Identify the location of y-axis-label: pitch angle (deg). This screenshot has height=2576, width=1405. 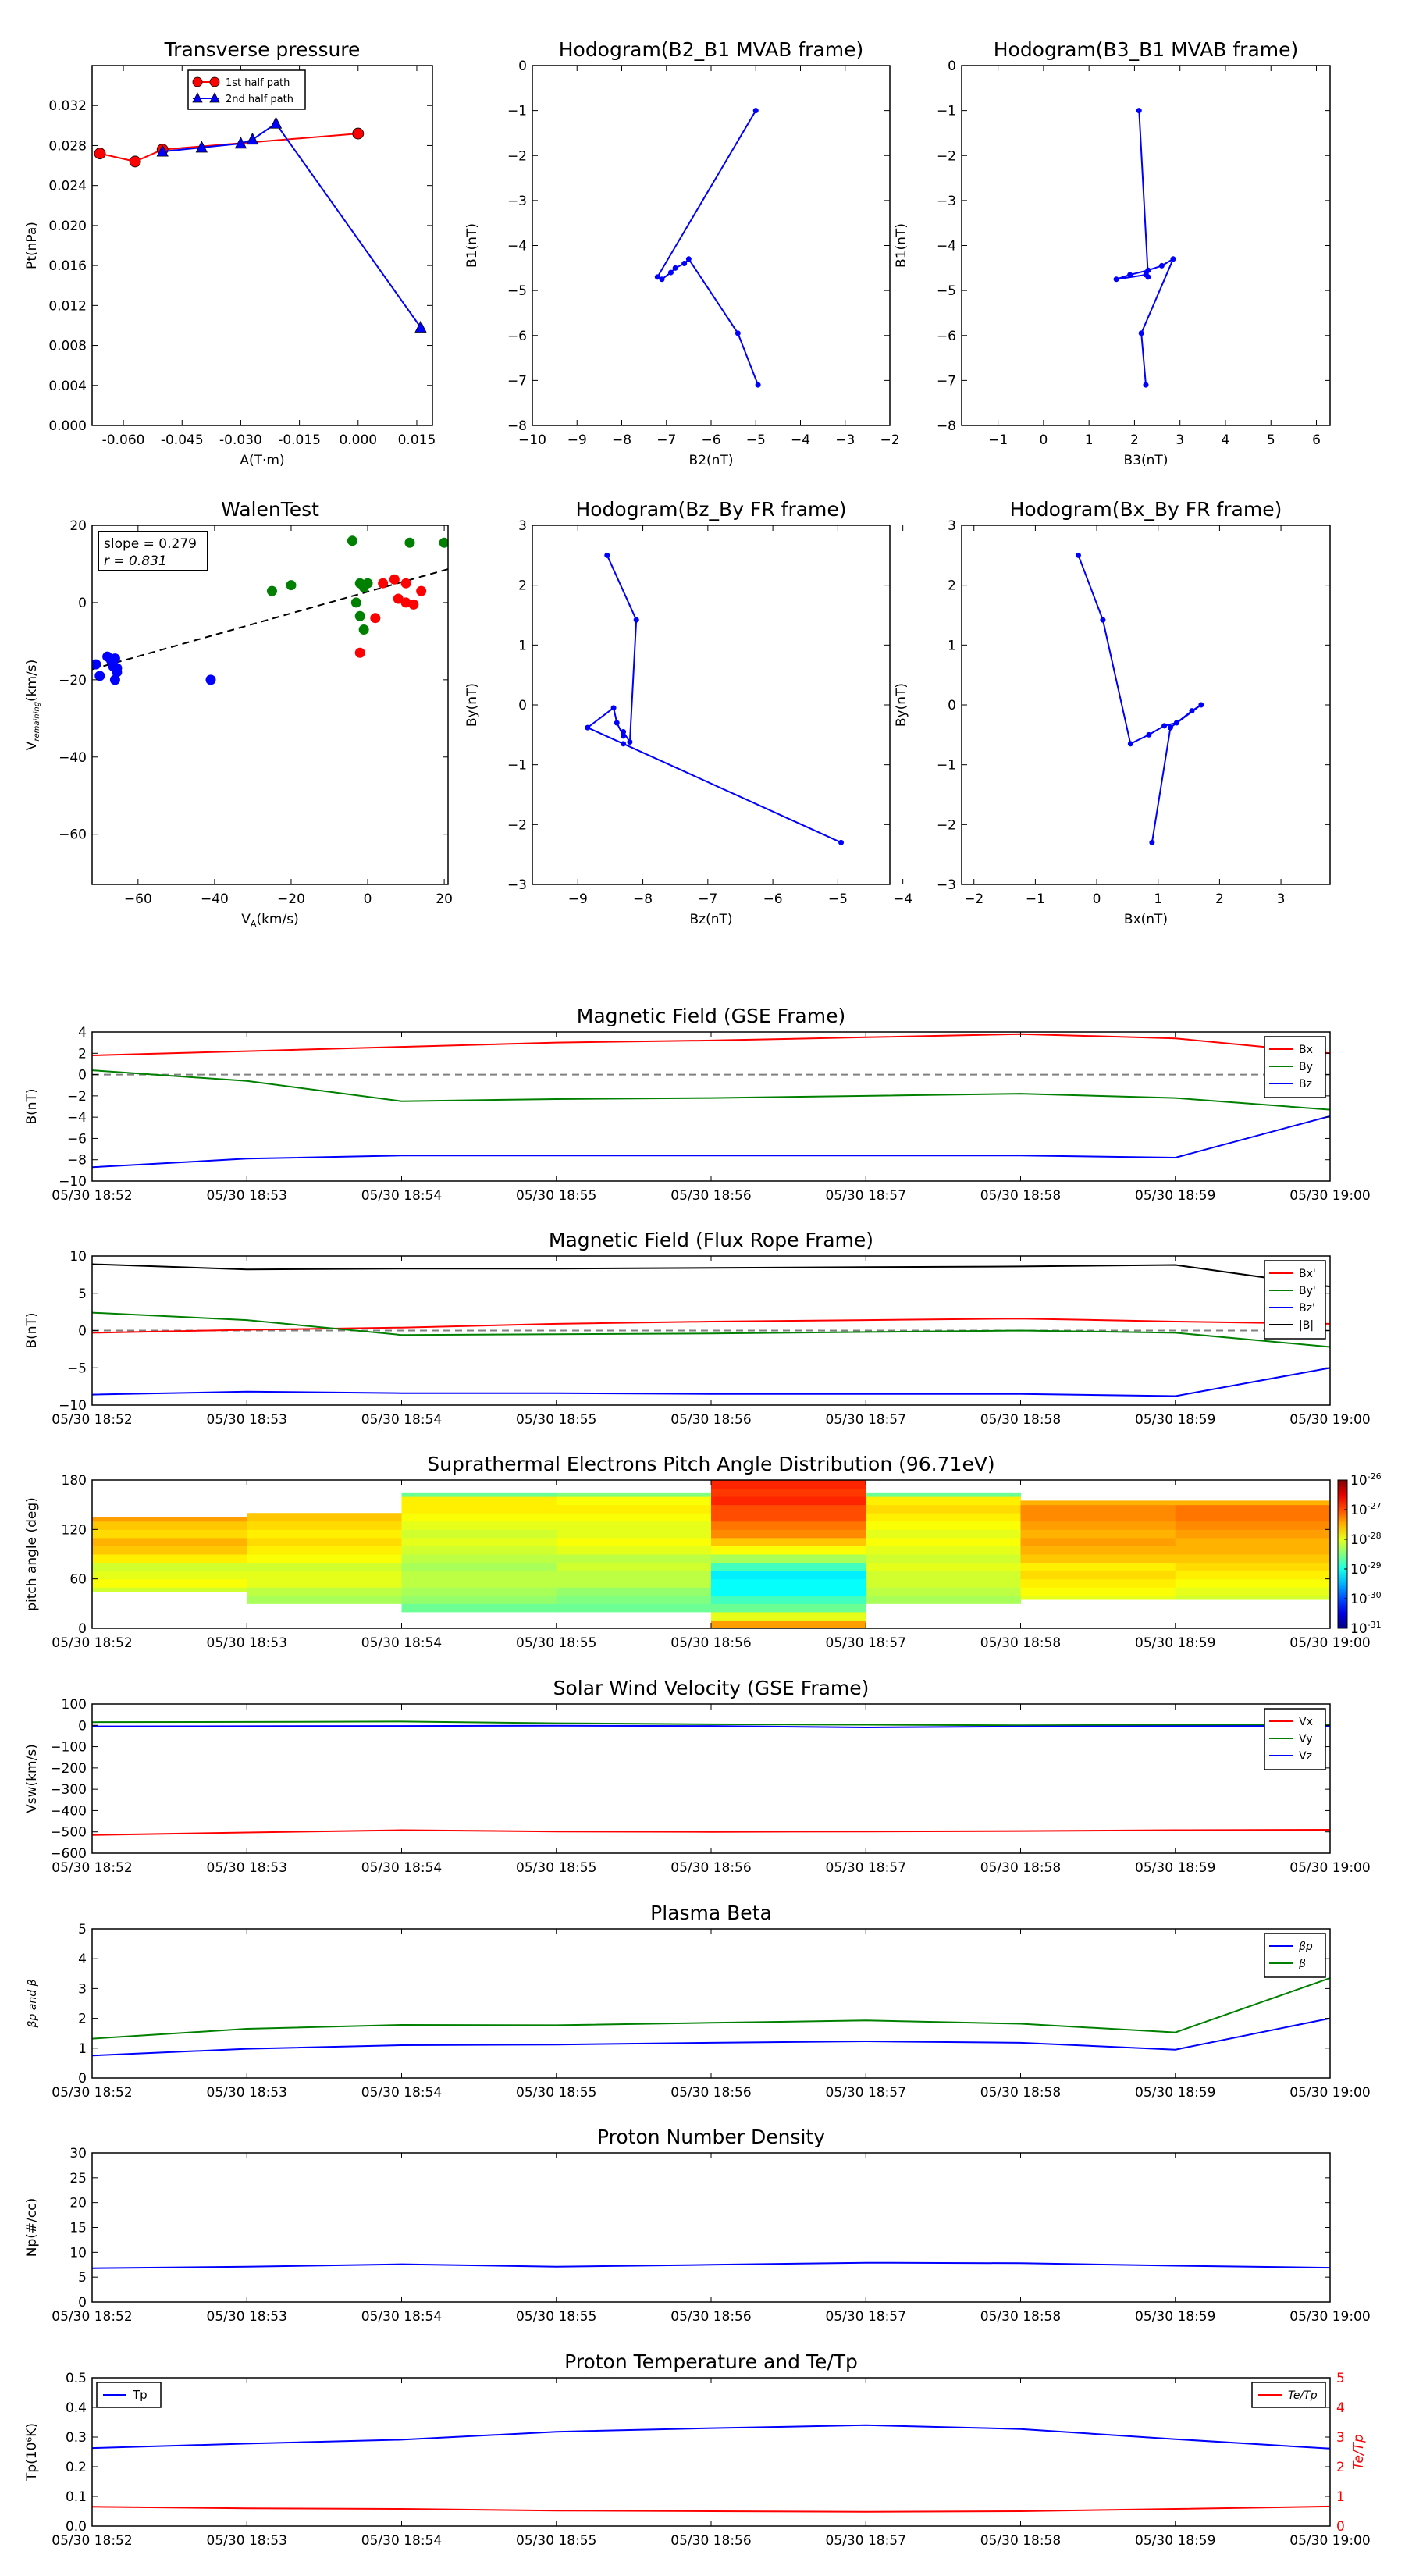
(32, 1554).